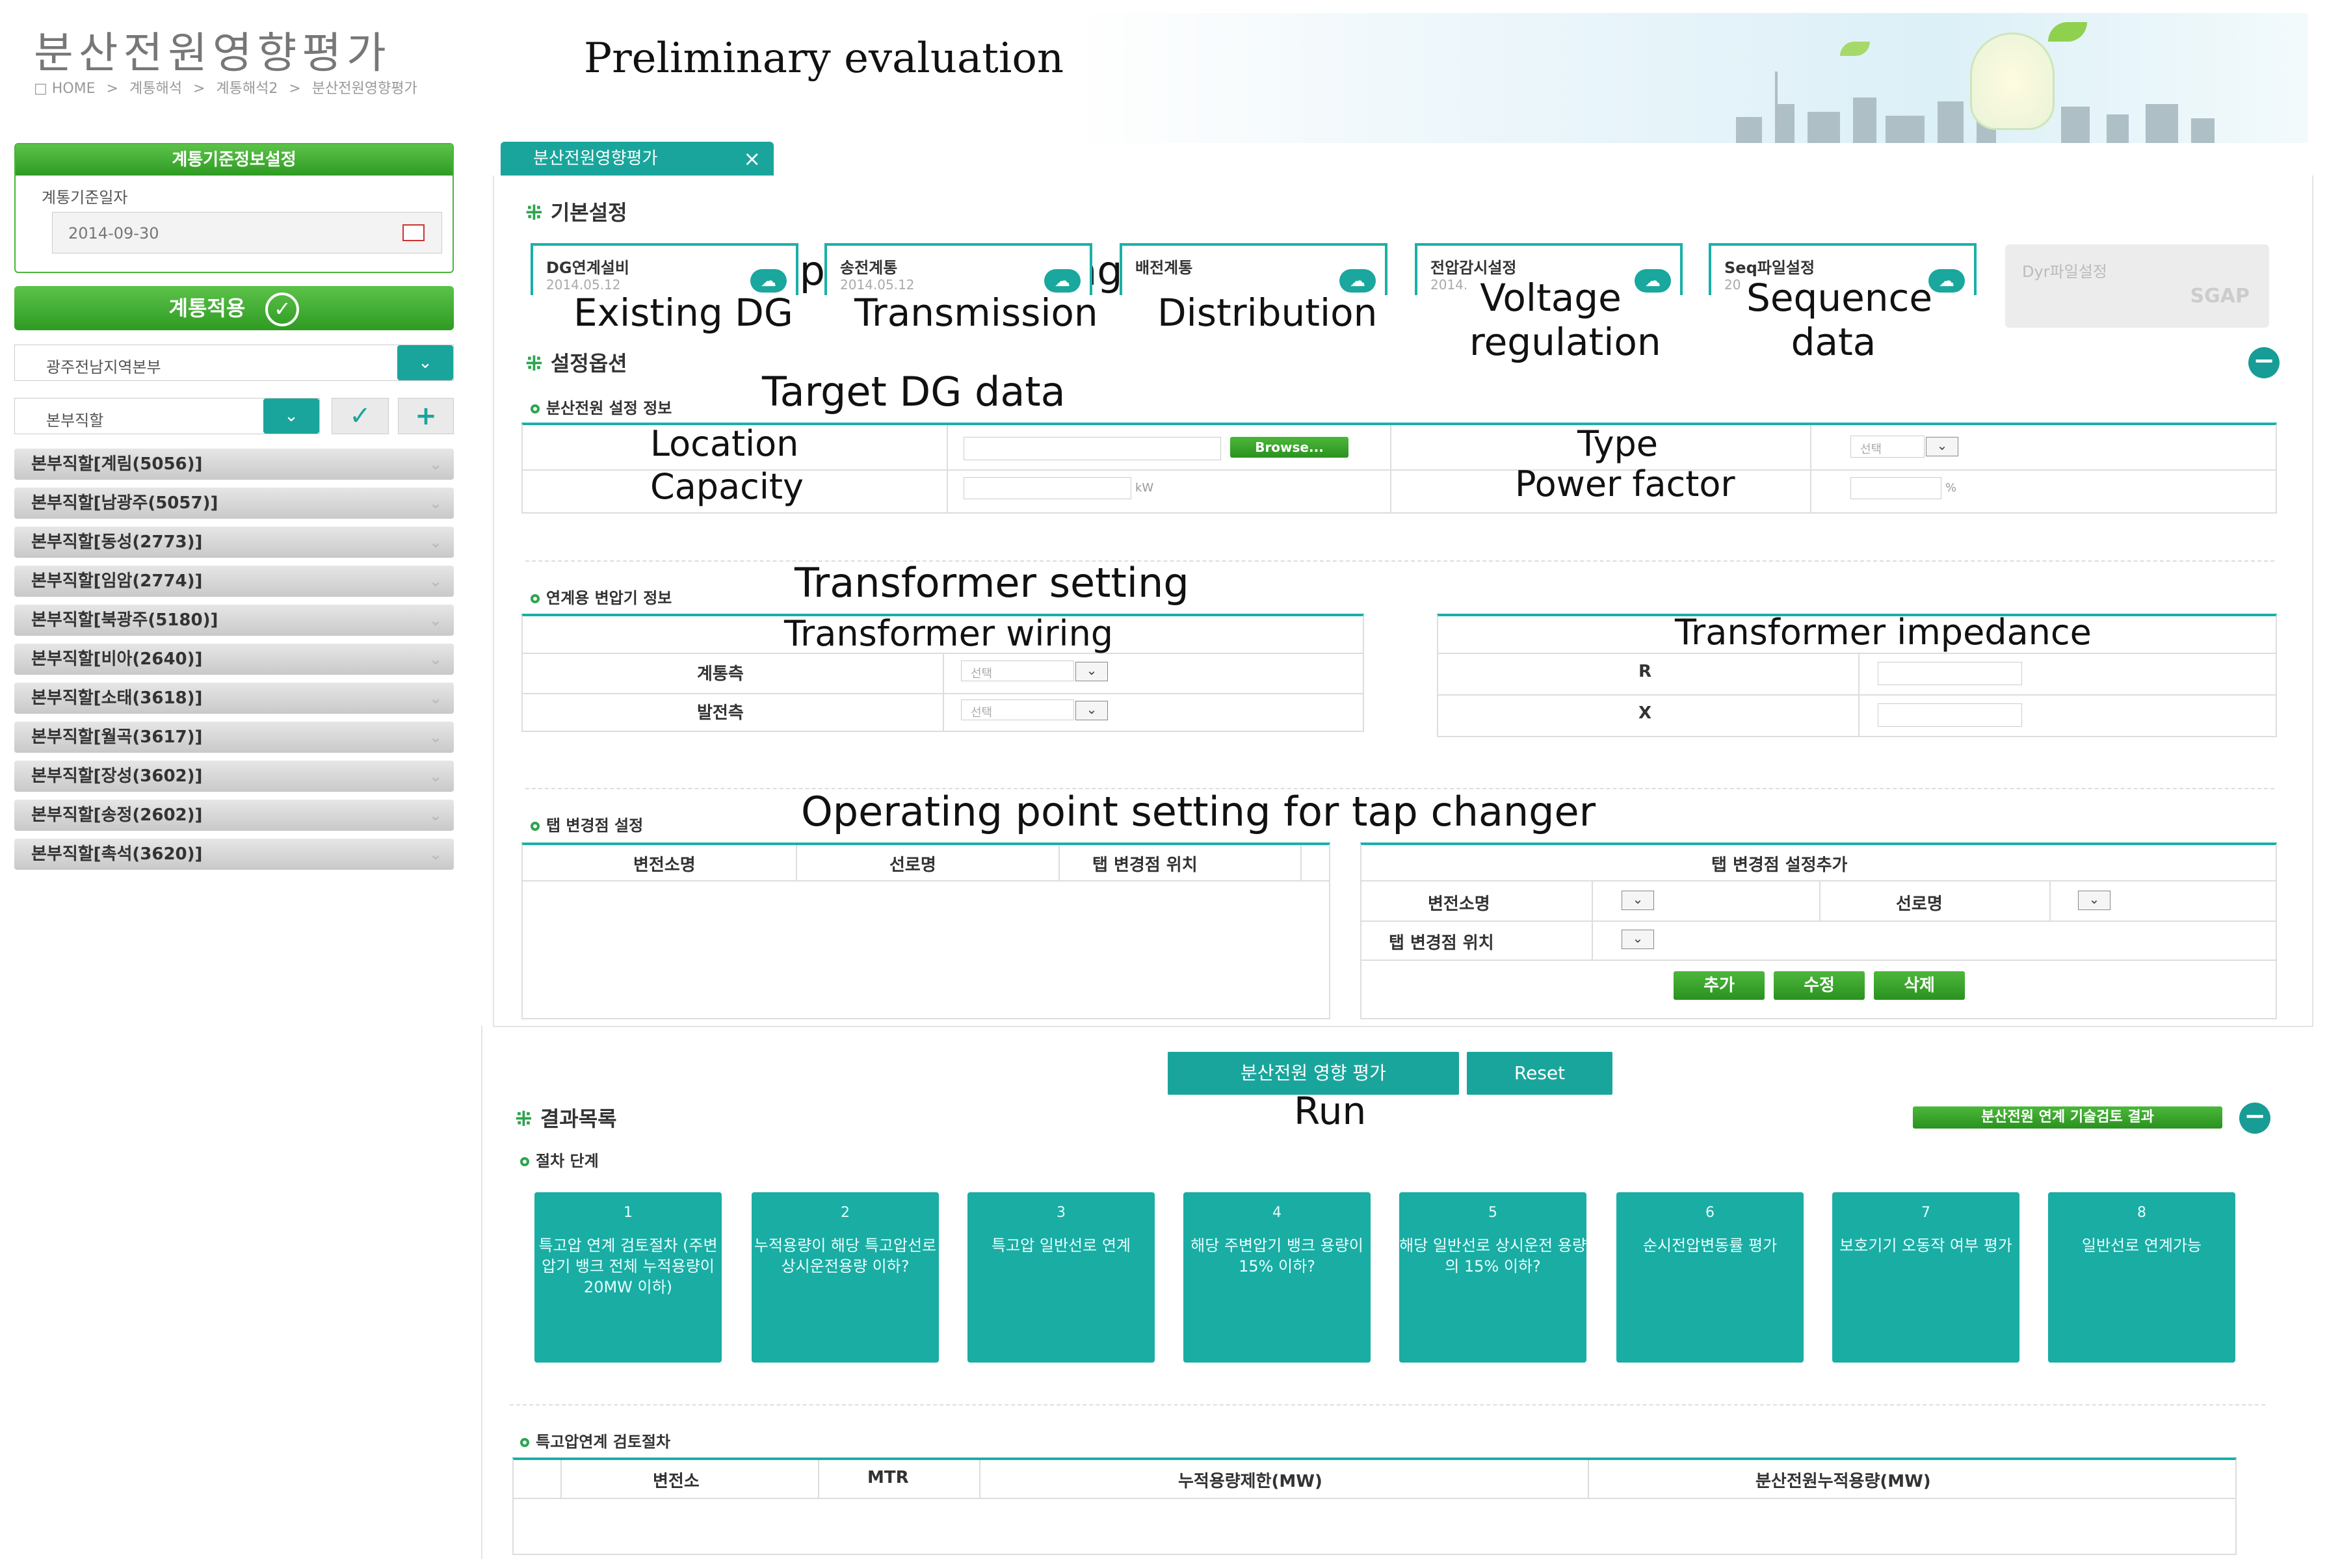 The height and width of the screenshot is (1568, 2327). I want to click on review-subtitle: 특고압연계 검토절차, so click(595, 1440).